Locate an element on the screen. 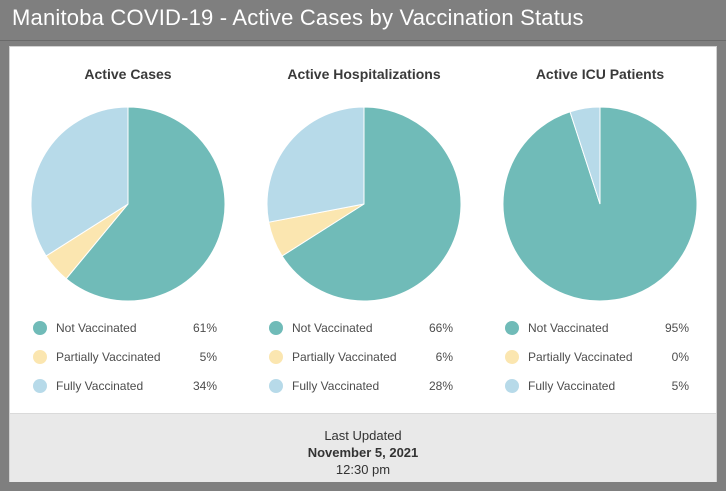 This screenshot has height=491, width=726. legend-item-not-vaccinated: Not Vaccinated 61% is located at coordinates (128, 333).